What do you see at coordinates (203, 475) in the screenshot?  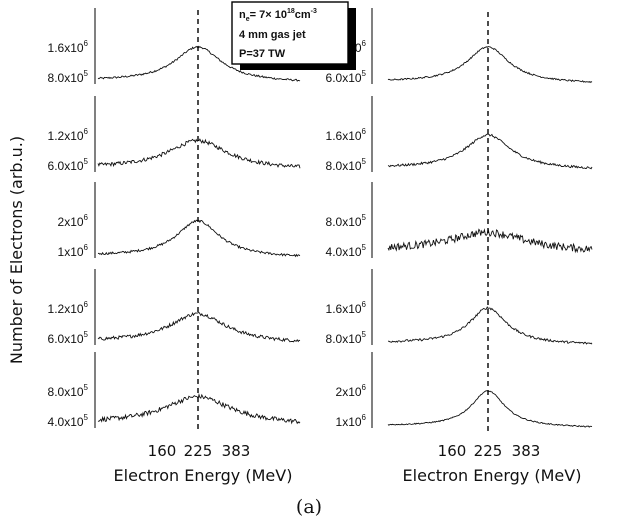 I see `x-axis-title-left: Electron Energy (MeV)` at bounding box center [203, 475].